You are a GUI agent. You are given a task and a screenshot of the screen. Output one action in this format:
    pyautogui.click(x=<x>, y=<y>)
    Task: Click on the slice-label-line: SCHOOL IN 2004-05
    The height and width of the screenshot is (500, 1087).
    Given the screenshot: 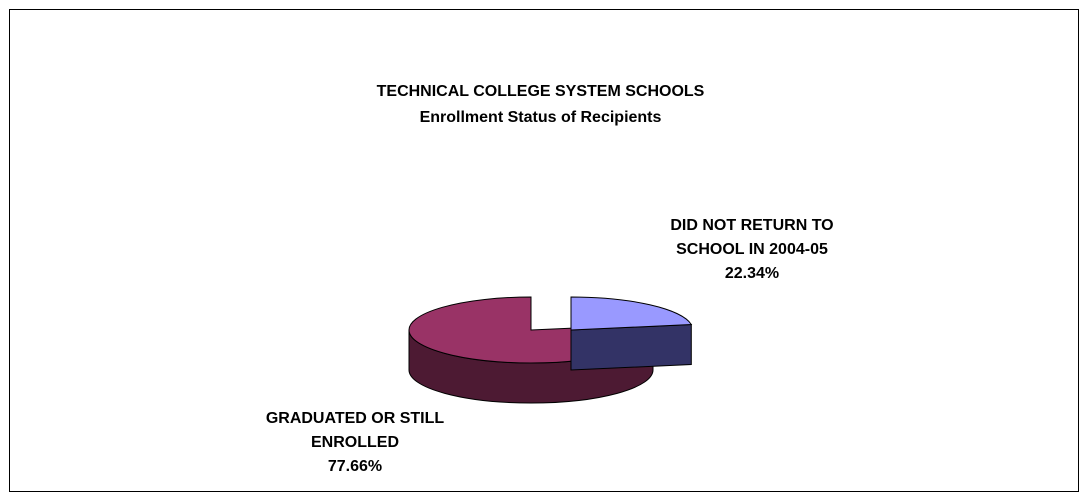 What is the action you would take?
    pyautogui.click(x=752, y=249)
    